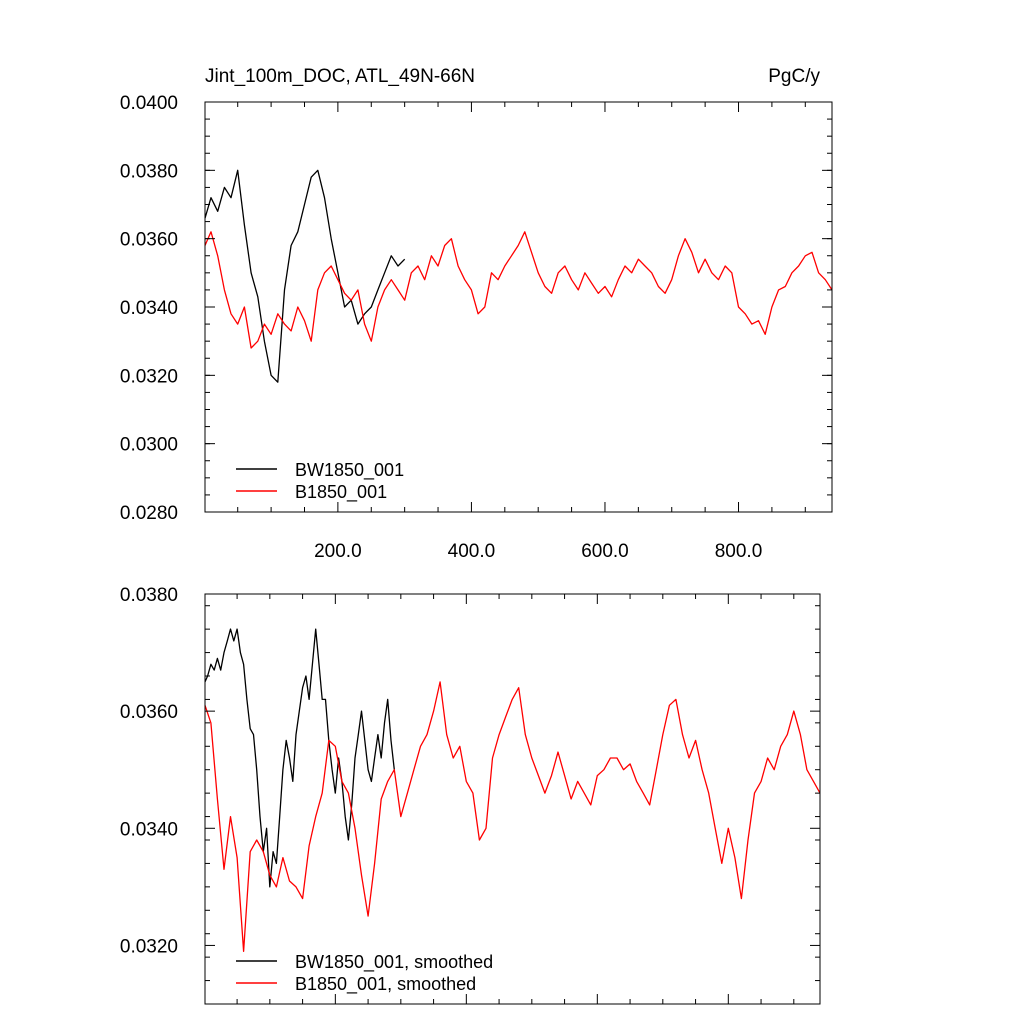 This screenshot has height=1024, width=1024. I want to click on legend-label: B1850_001, smoothed, so click(385, 984).